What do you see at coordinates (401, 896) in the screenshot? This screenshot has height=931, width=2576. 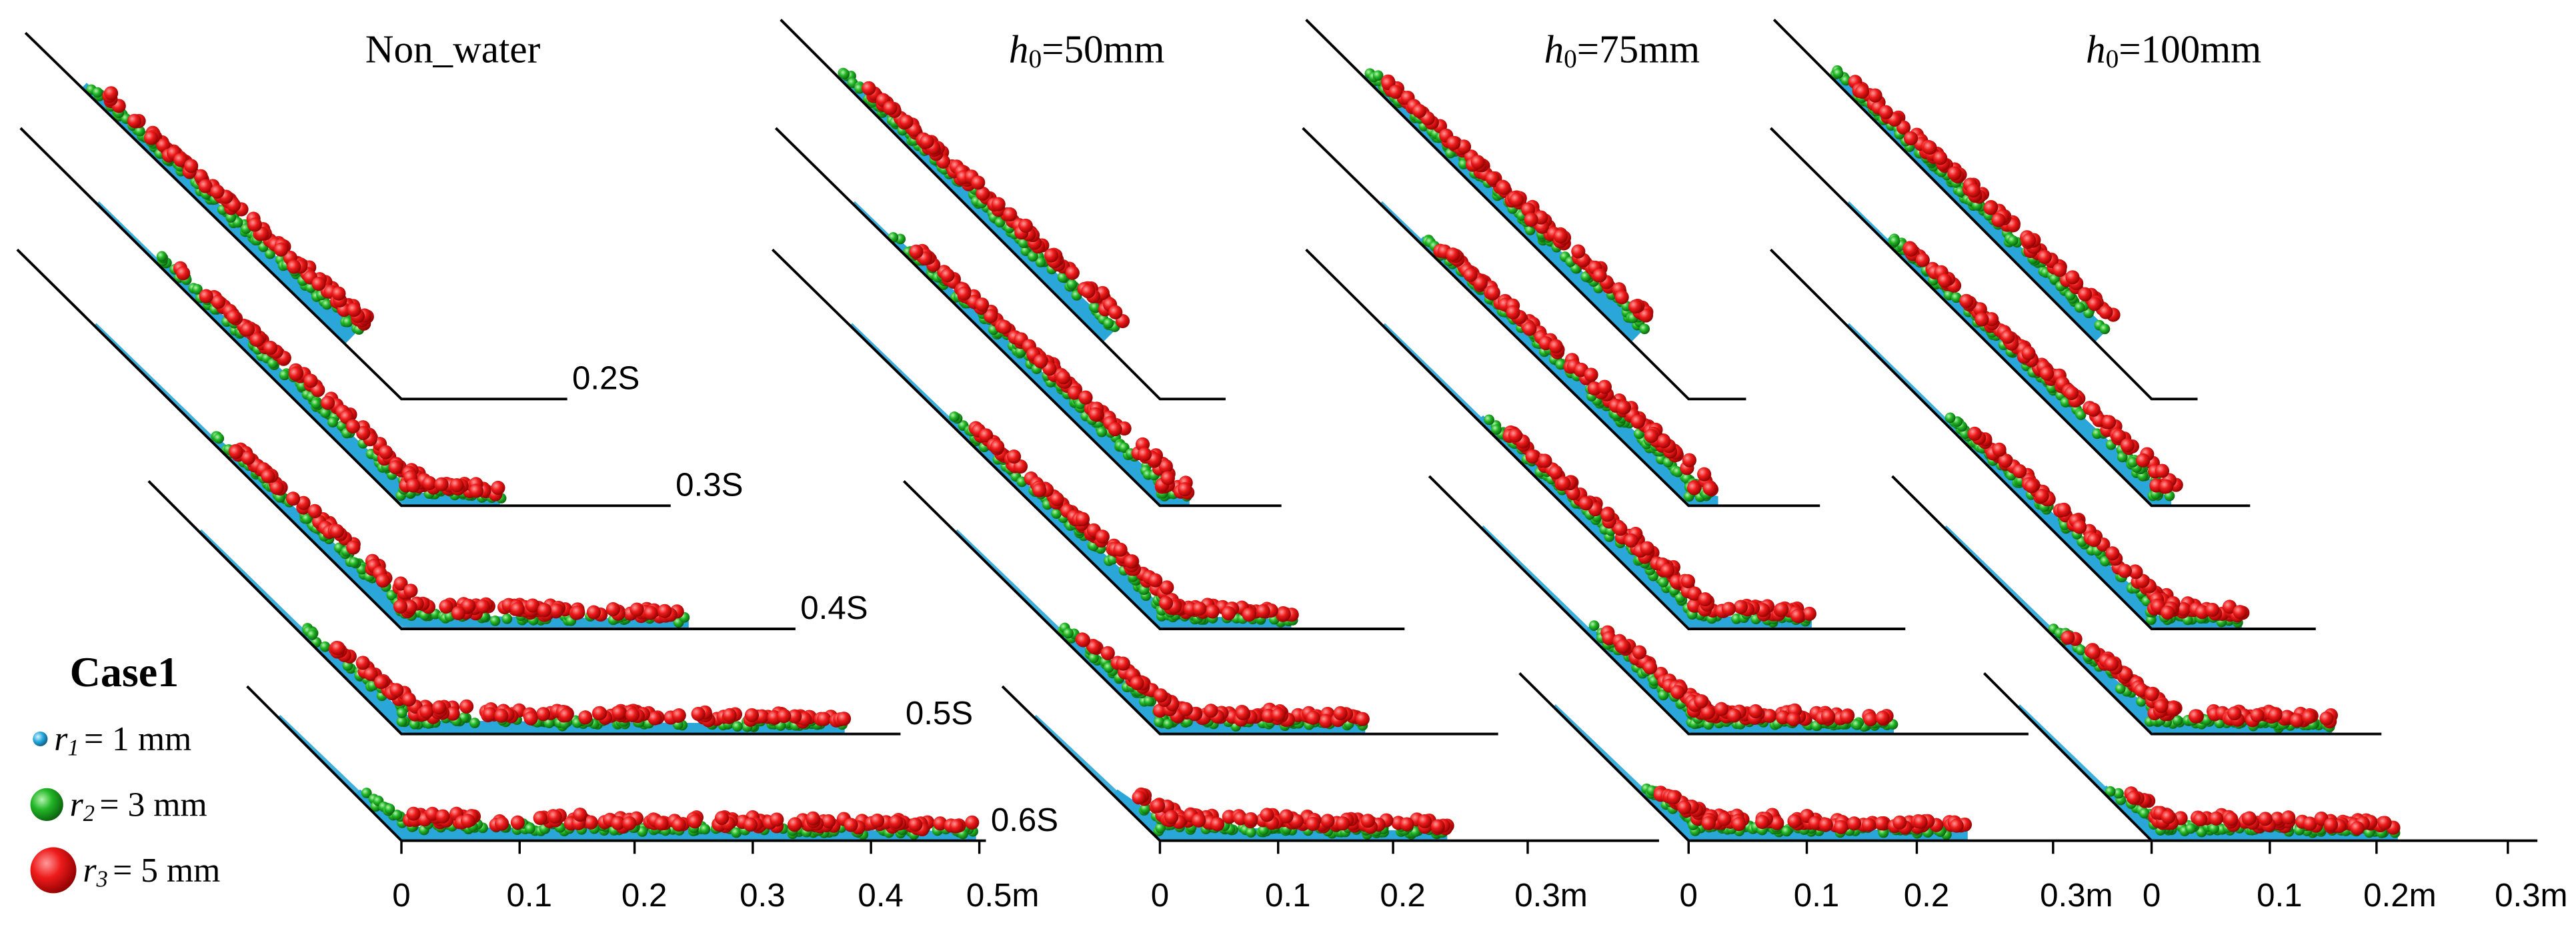 I see `x-tick-label: 0` at bounding box center [401, 896].